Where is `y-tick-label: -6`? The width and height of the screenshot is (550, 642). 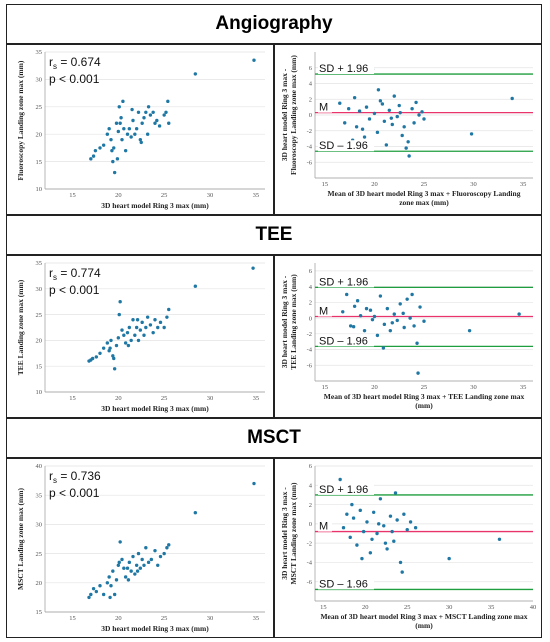 y-tick-label: -6 is located at coordinates (310, 162).